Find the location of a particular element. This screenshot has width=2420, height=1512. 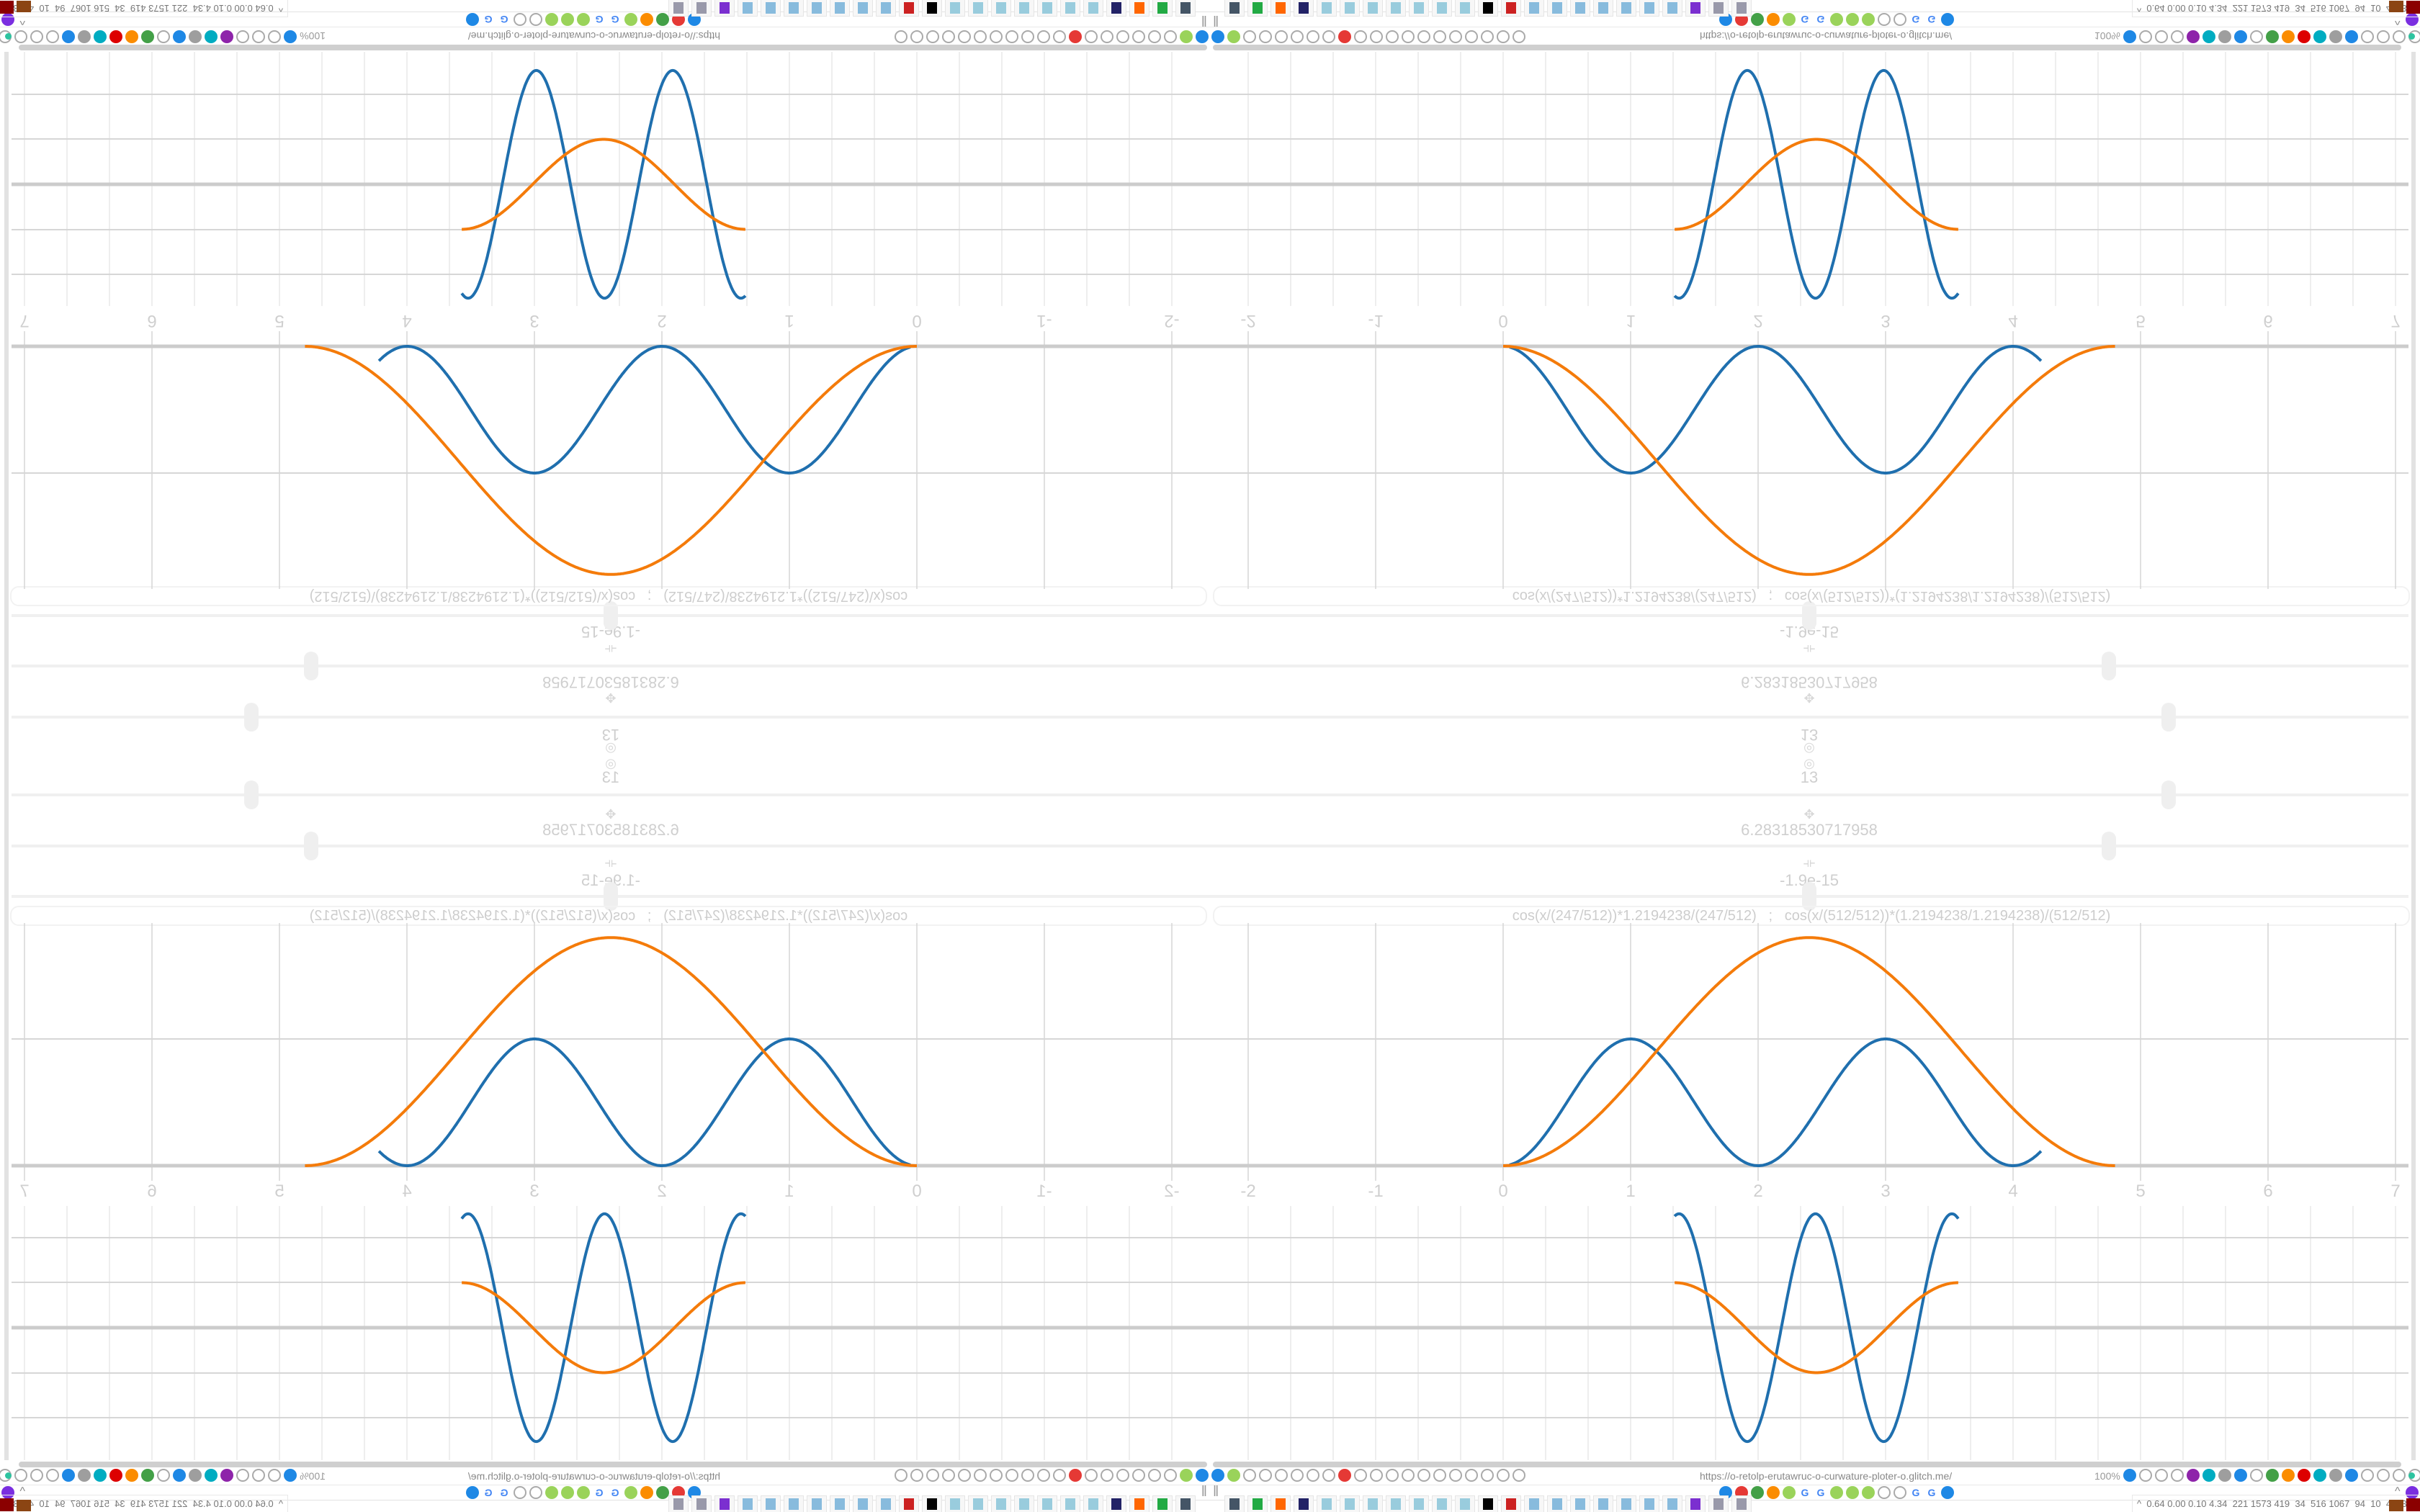

monitor-app is located at coordinates (1234, 8).